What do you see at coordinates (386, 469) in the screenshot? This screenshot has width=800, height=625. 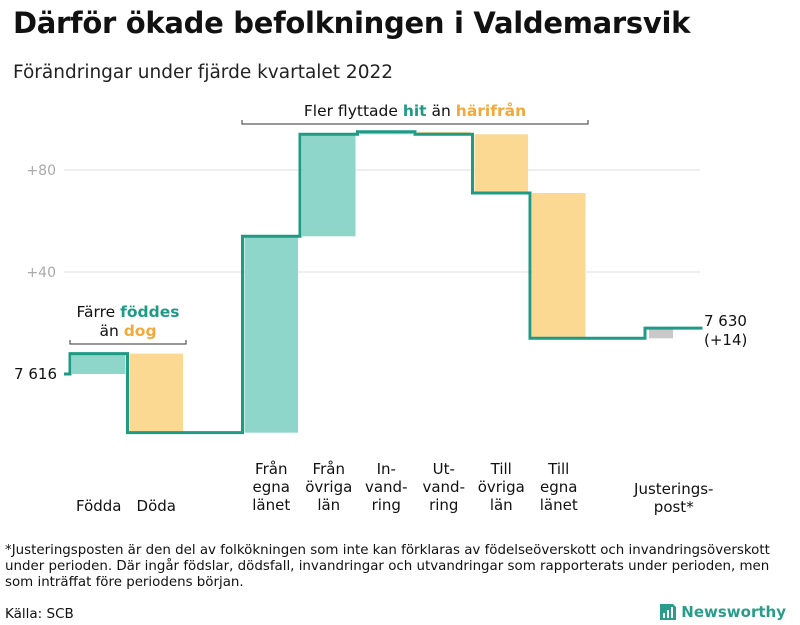 I see `category-label: In-` at bounding box center [386, 469].